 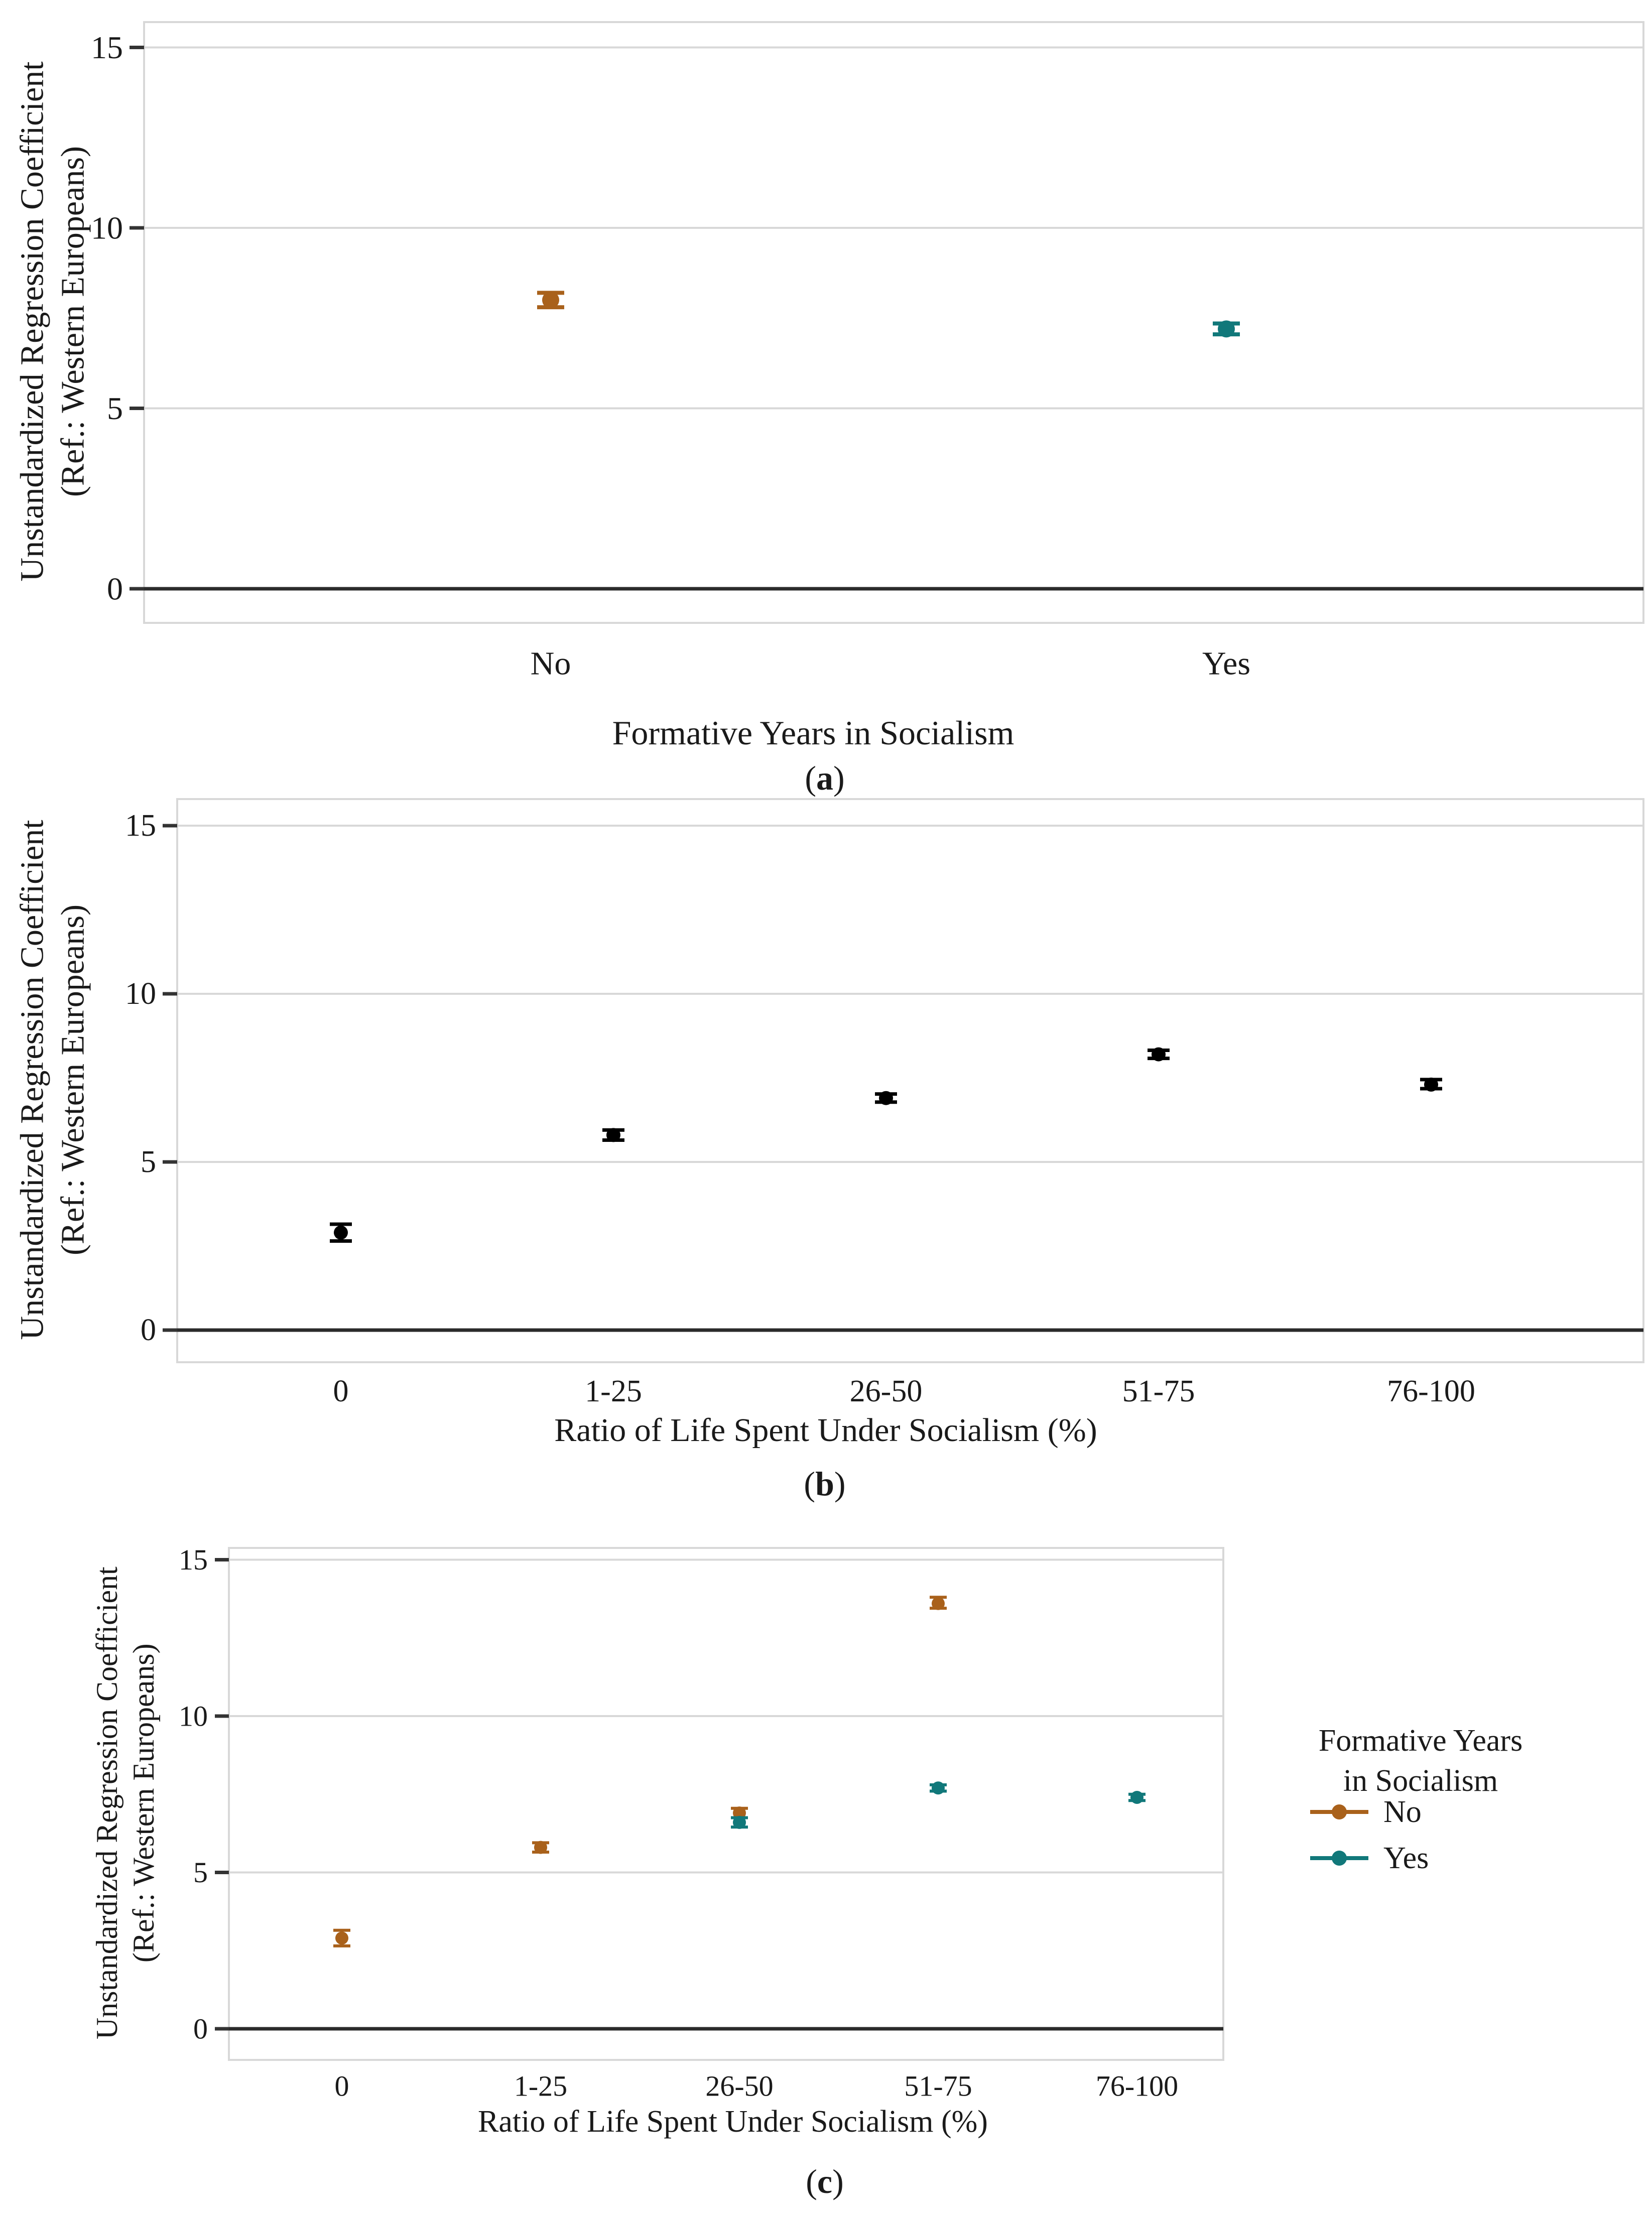 What do you see at coordinates (1366, 1812) in the screenshot?
I see `legend-item: No` at bounding box center [1366, 1812].